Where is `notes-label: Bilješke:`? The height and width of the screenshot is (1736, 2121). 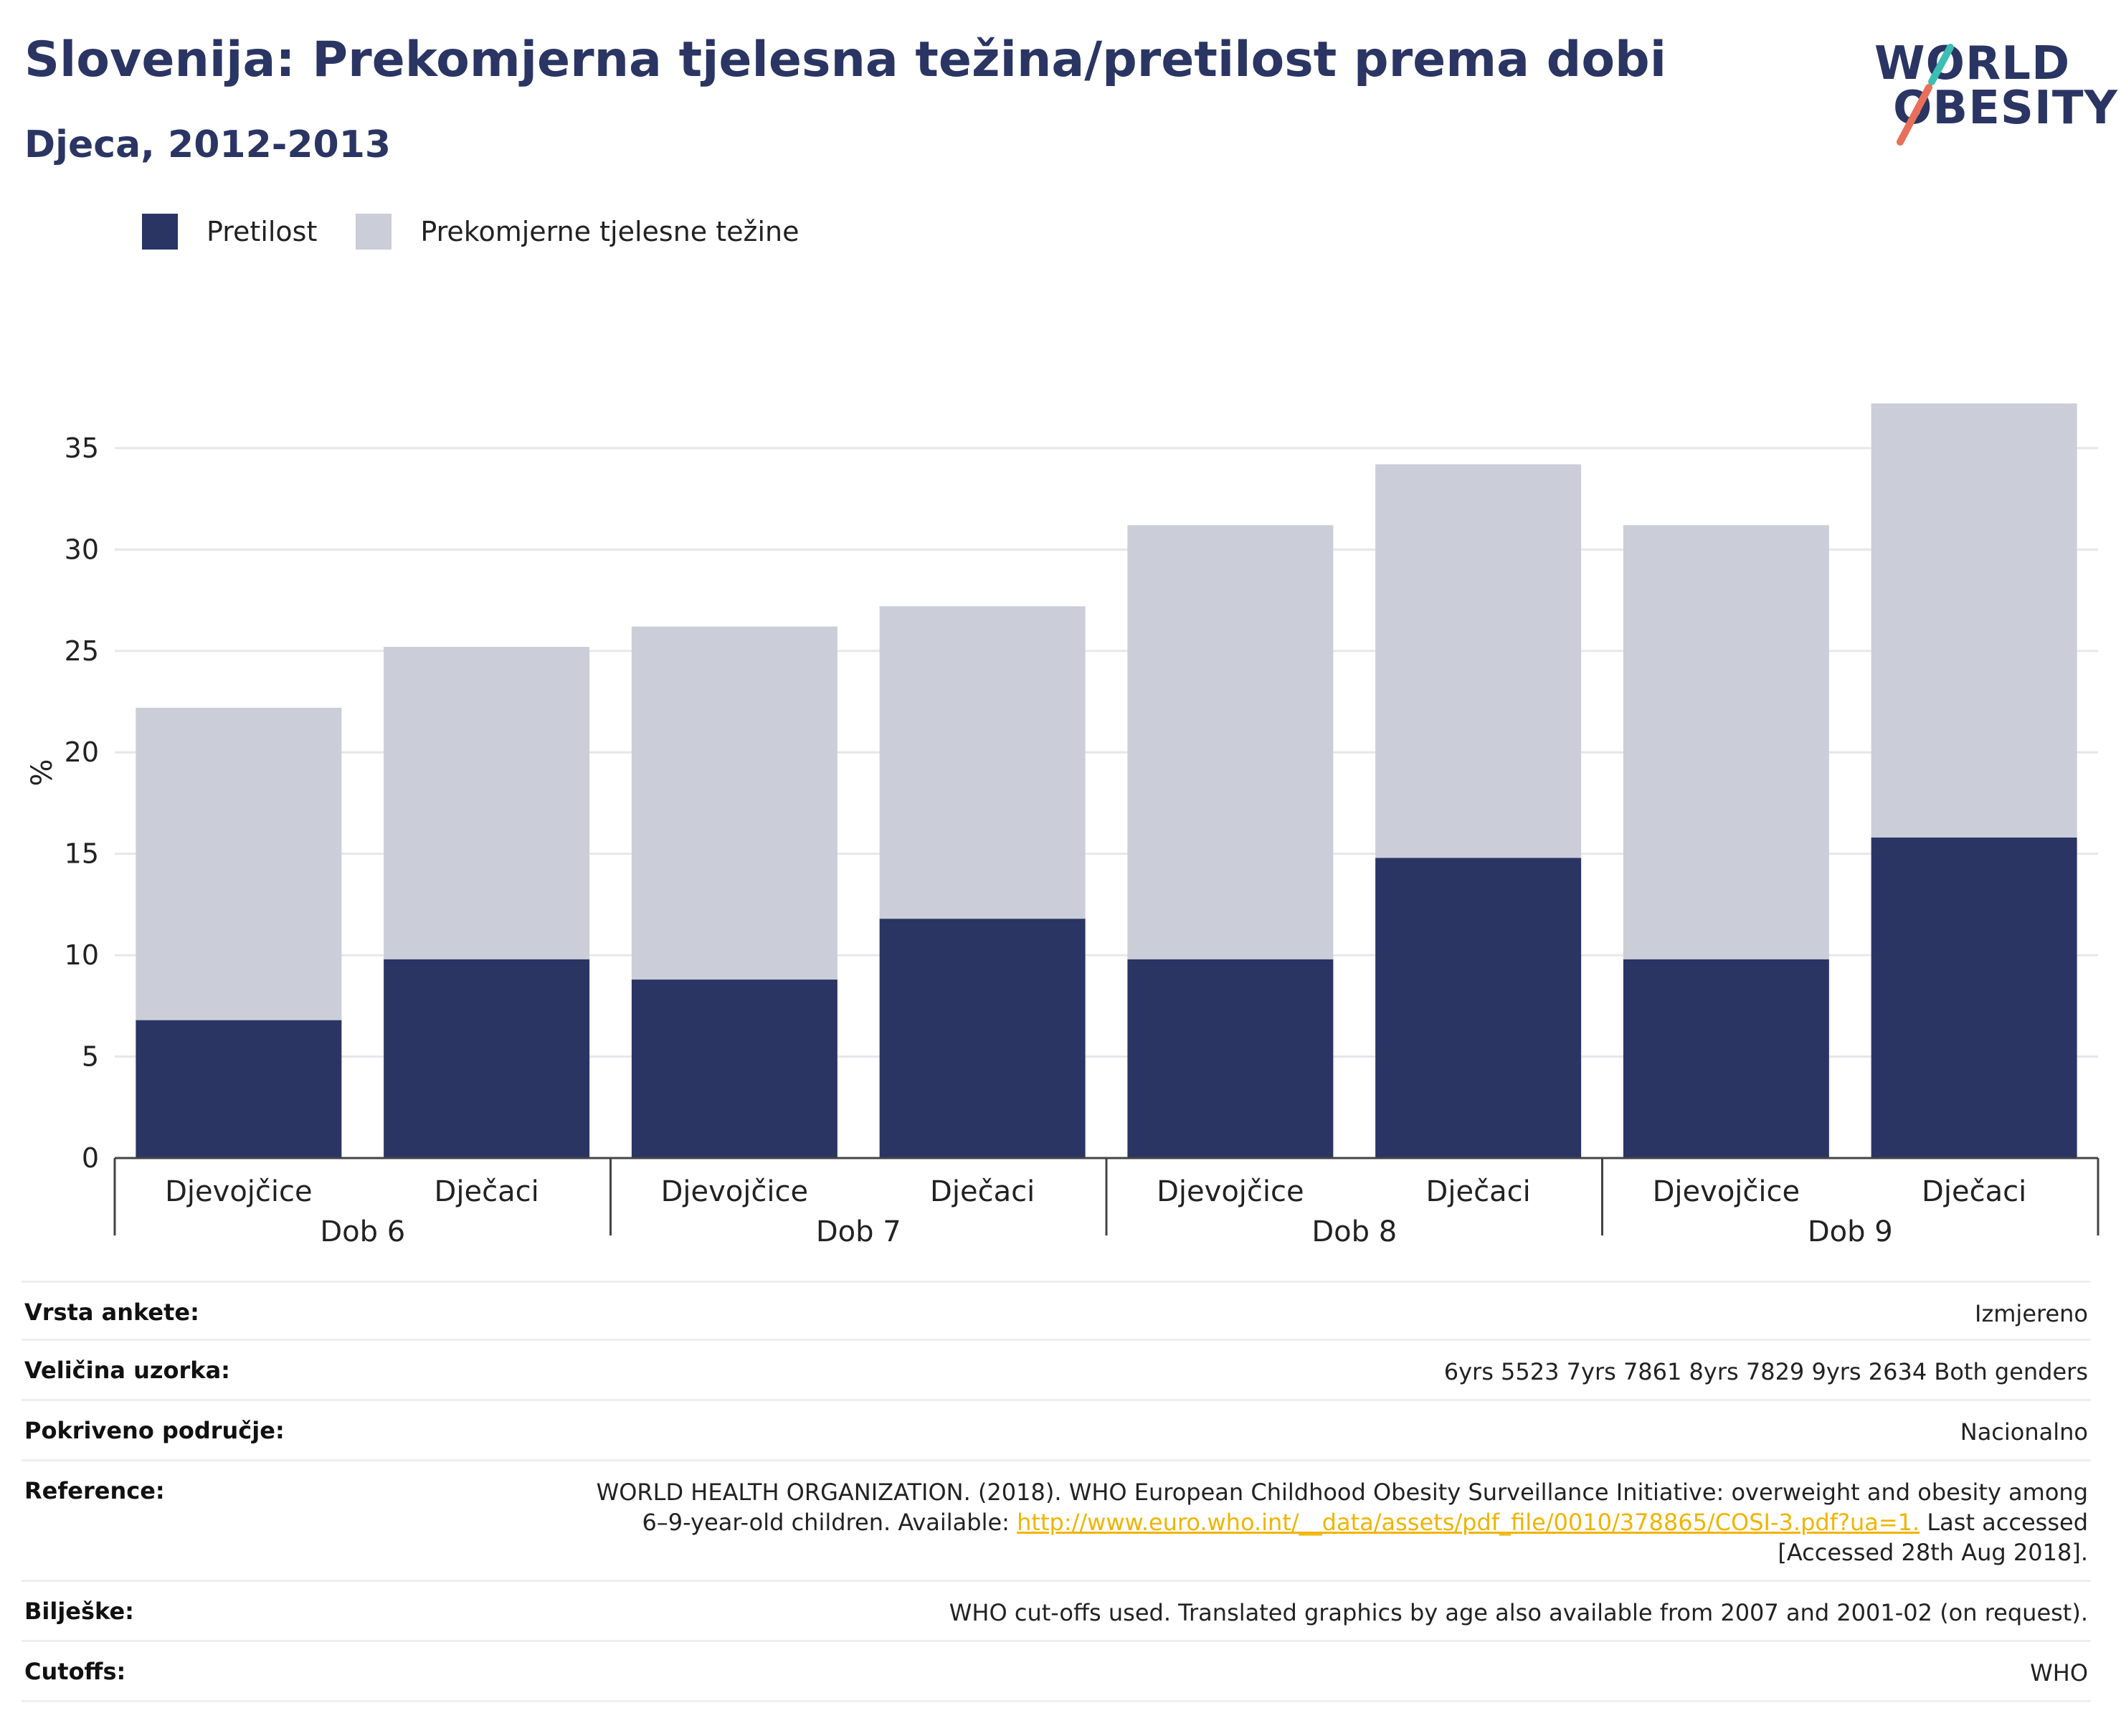 notes-label: Bilješke: is located at coordinates (79, 1612).